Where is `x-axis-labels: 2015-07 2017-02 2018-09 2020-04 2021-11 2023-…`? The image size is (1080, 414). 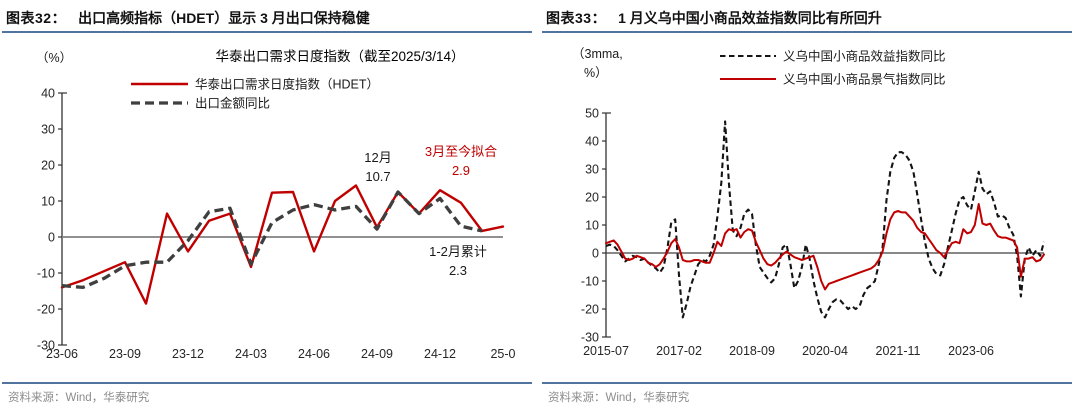 x-axis-labels: 2015-07 2017-02 2018-09 2020-04 2021-11 2023-… is located at coordinates (788, 351).